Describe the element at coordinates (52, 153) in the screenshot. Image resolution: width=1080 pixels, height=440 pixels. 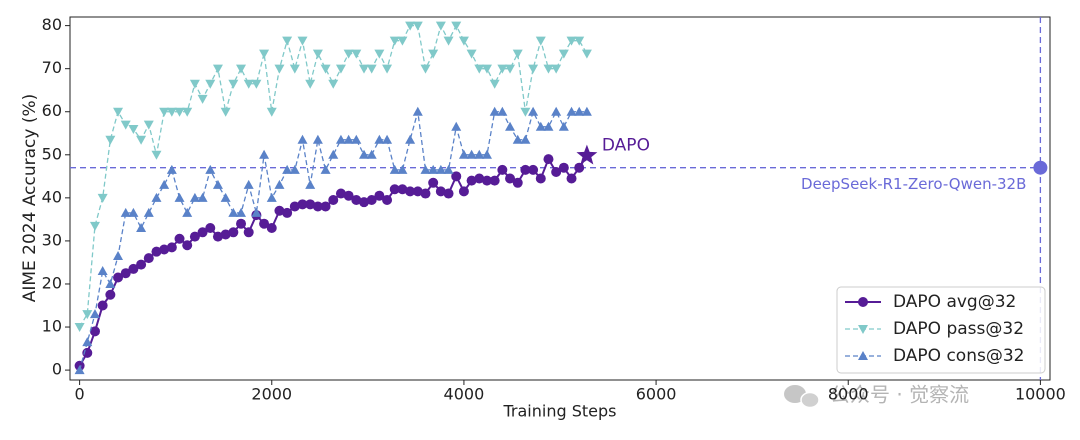
I see `y-tick-label: 50` at that location.